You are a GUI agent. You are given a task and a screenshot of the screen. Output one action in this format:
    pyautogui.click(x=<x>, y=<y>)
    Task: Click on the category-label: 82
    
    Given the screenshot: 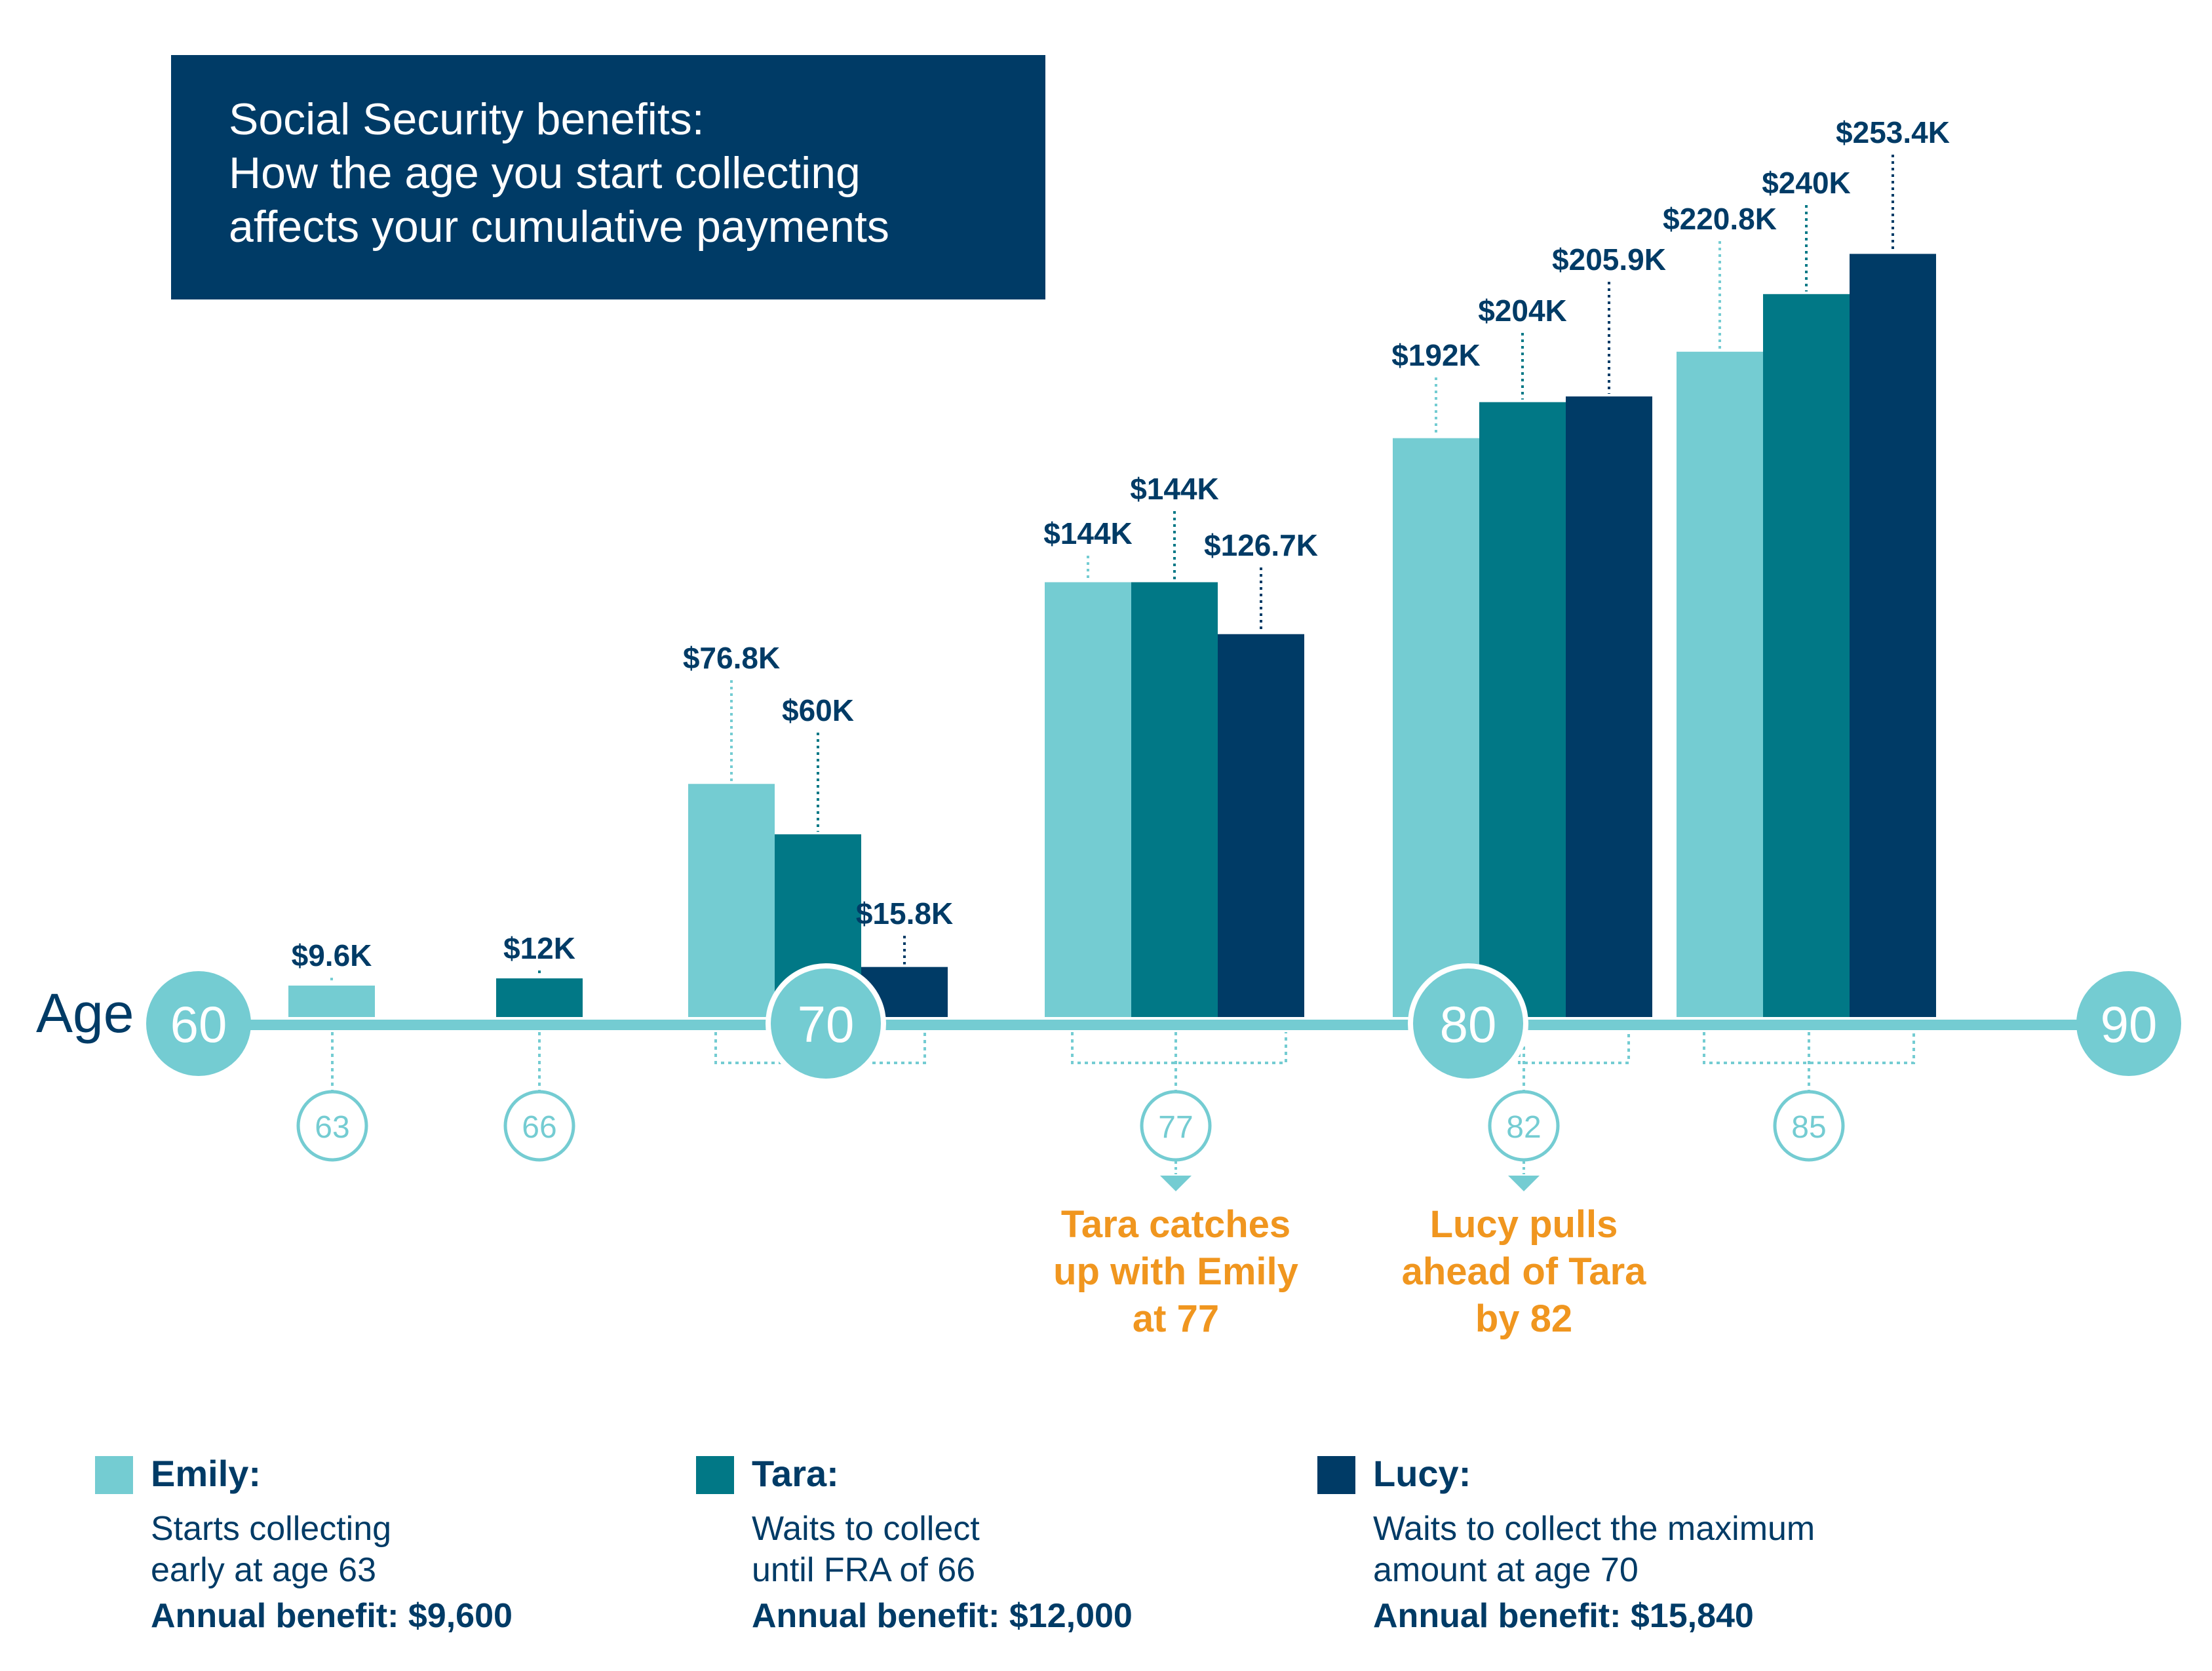 What is the action you would take?
    pyautogui.click(x=1523, y=1127)
    